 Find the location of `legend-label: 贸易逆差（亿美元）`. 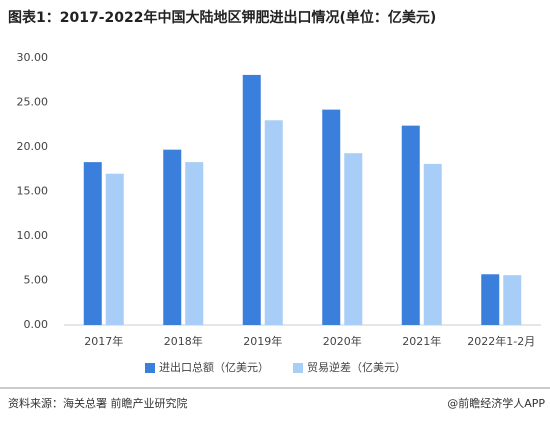

legend-label: 贸易逆差（亿美元） is located at coordinates (356, 367).